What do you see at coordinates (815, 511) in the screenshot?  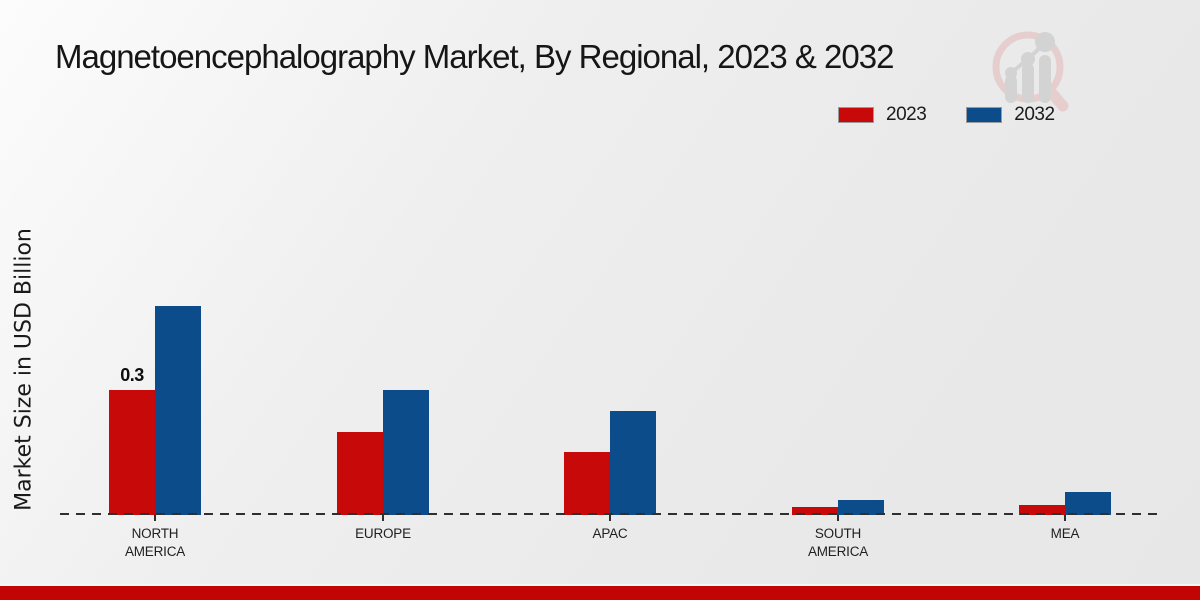 I see `bar-2023-south-america` at bounding box center [815, 511].